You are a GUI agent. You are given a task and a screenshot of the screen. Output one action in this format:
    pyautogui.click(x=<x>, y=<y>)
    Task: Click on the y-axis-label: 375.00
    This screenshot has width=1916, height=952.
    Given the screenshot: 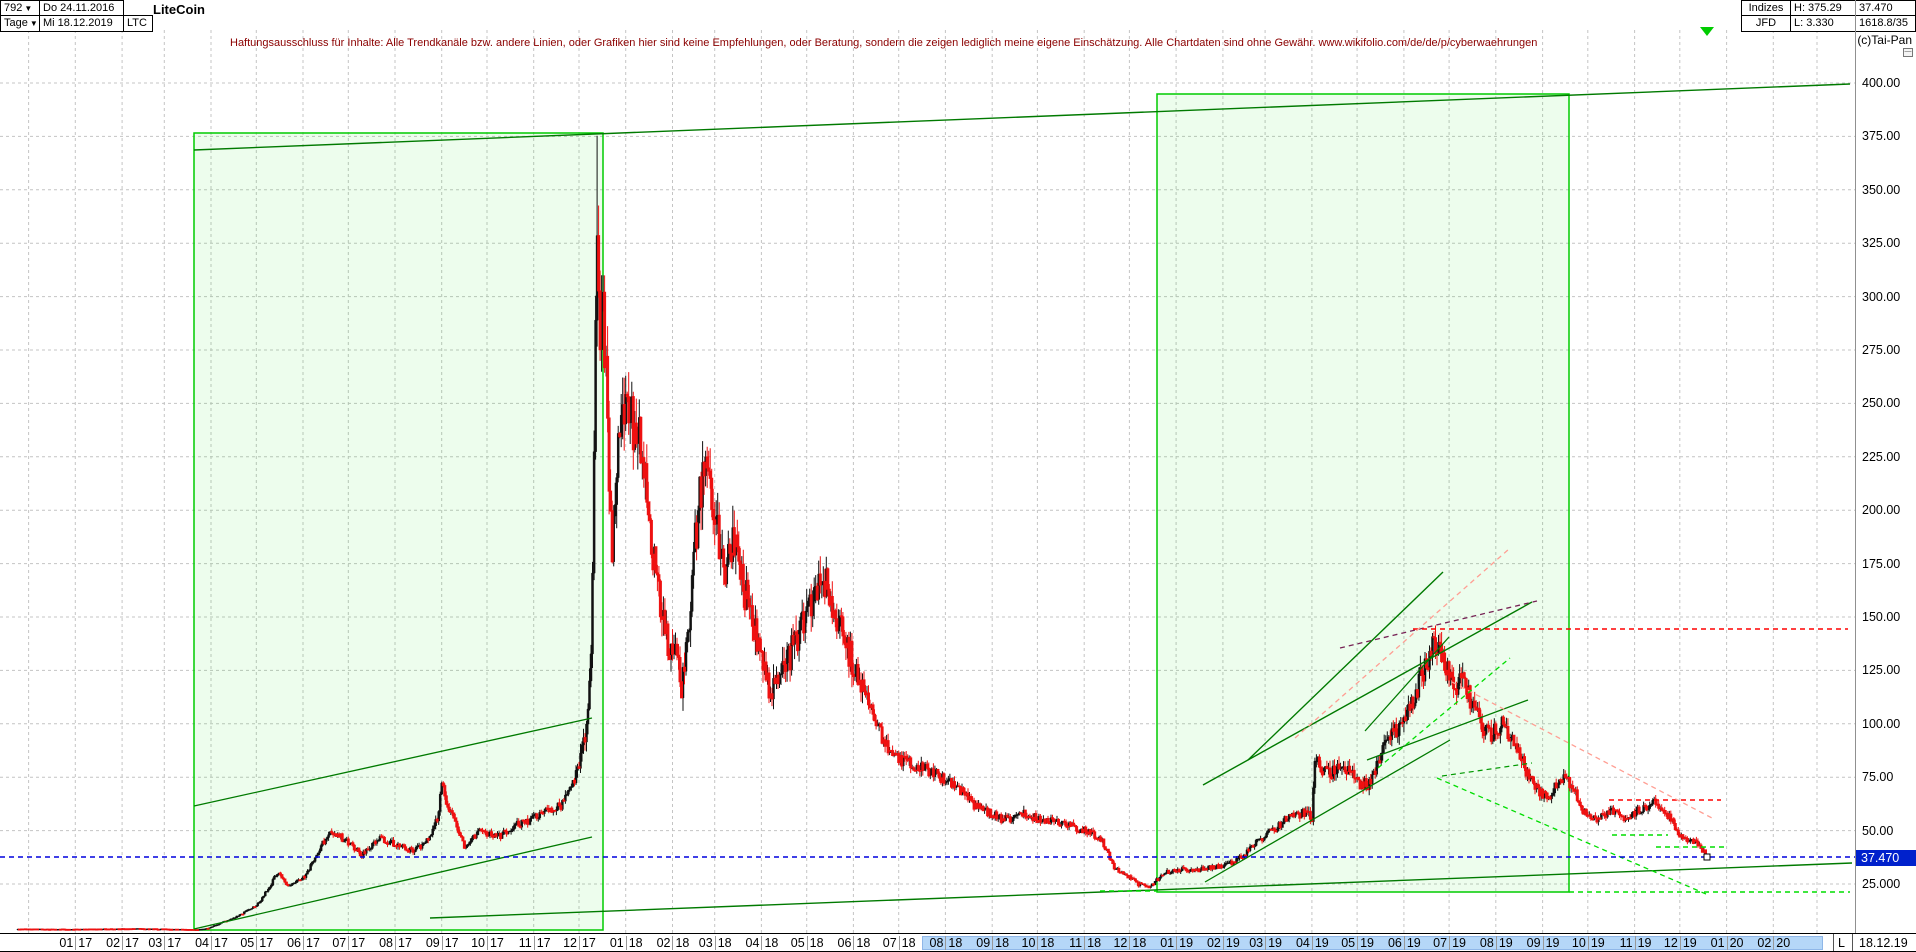 What is the action you would take?
    pyautogui.click(x=1881, y=136)
    